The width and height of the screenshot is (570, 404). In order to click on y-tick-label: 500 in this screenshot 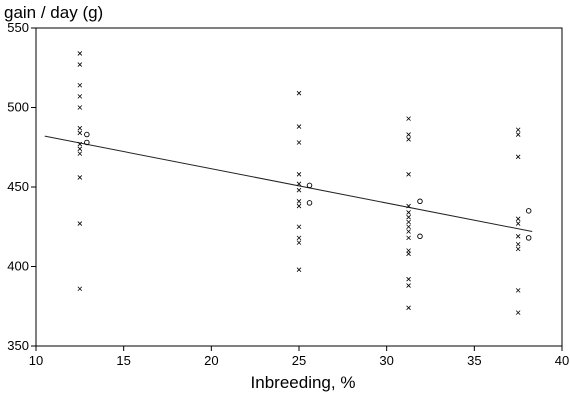, I will do `click(18, 107)`.